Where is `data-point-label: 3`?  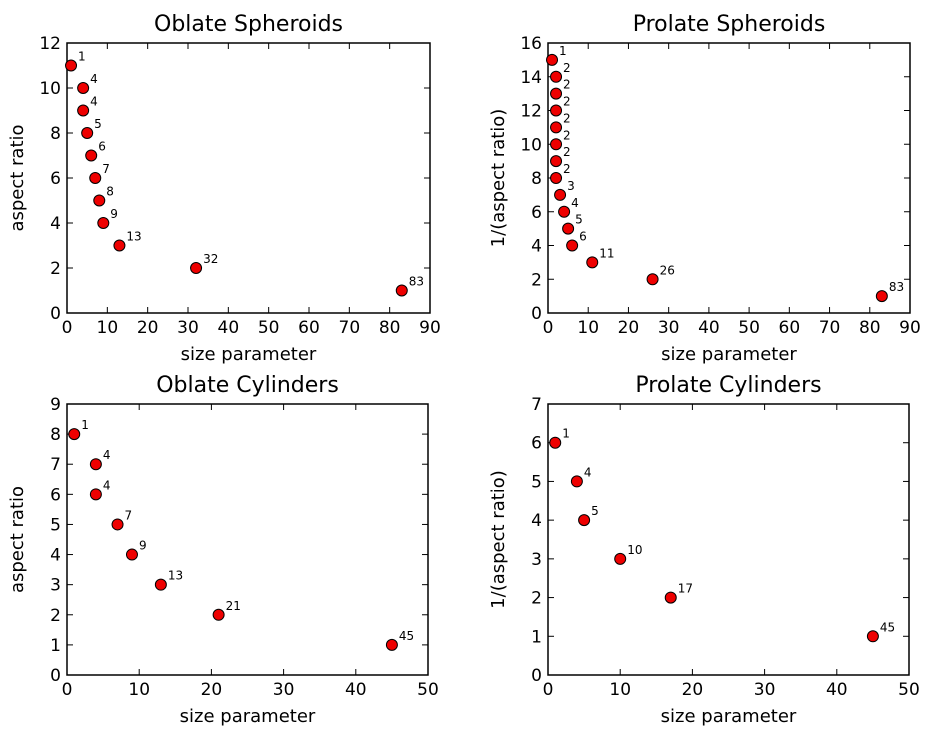
data-point-label: 3 is located at coordinates (571, 186).